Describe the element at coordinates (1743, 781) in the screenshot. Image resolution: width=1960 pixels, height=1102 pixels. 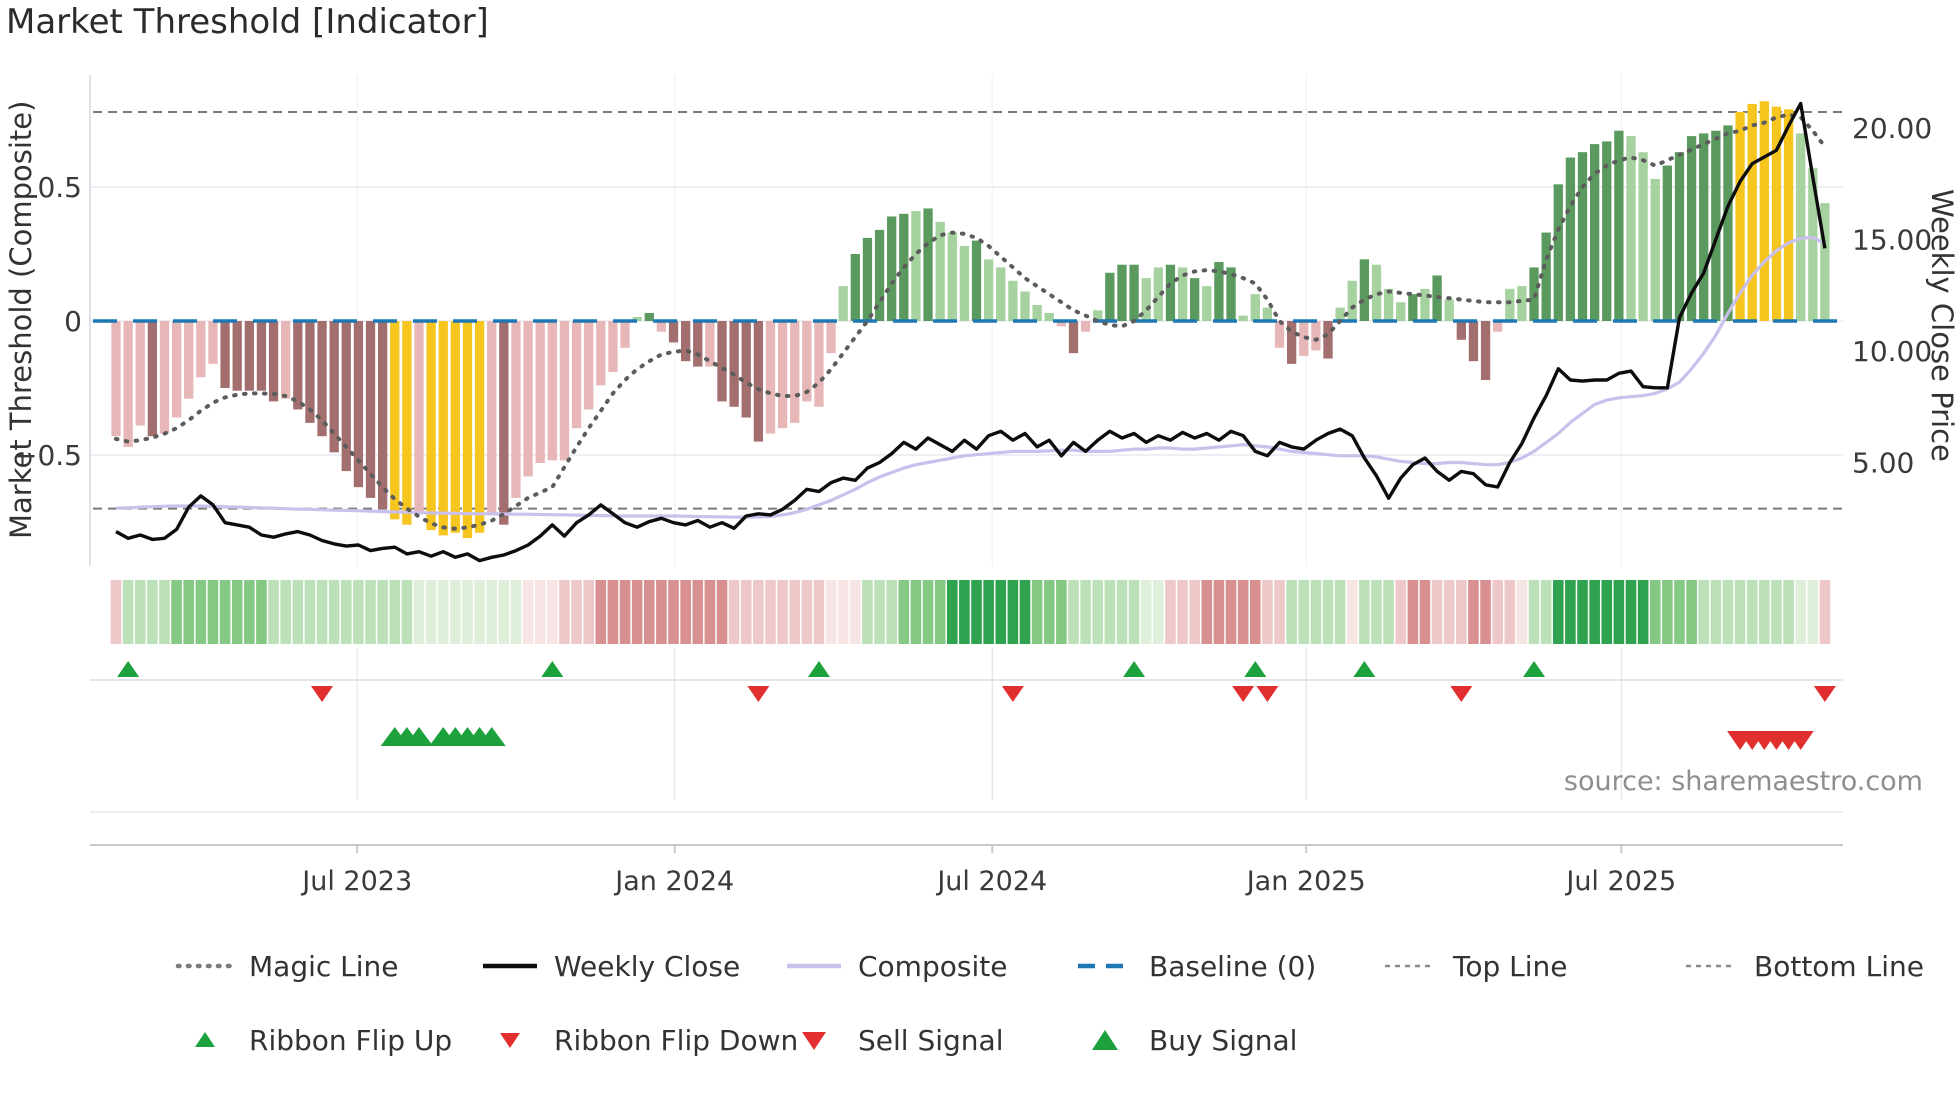
I see `source-credit: source: sharemaestro.com` at that location.